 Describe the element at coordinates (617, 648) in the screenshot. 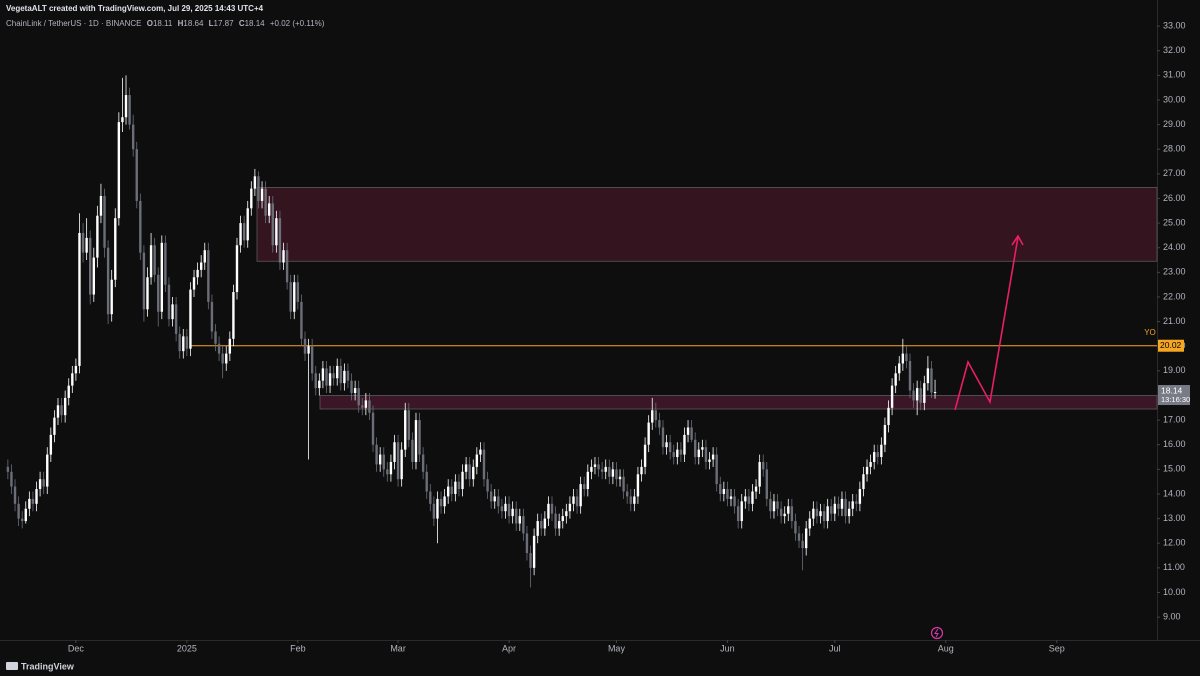

I see `x-tick-label: May` at that location.